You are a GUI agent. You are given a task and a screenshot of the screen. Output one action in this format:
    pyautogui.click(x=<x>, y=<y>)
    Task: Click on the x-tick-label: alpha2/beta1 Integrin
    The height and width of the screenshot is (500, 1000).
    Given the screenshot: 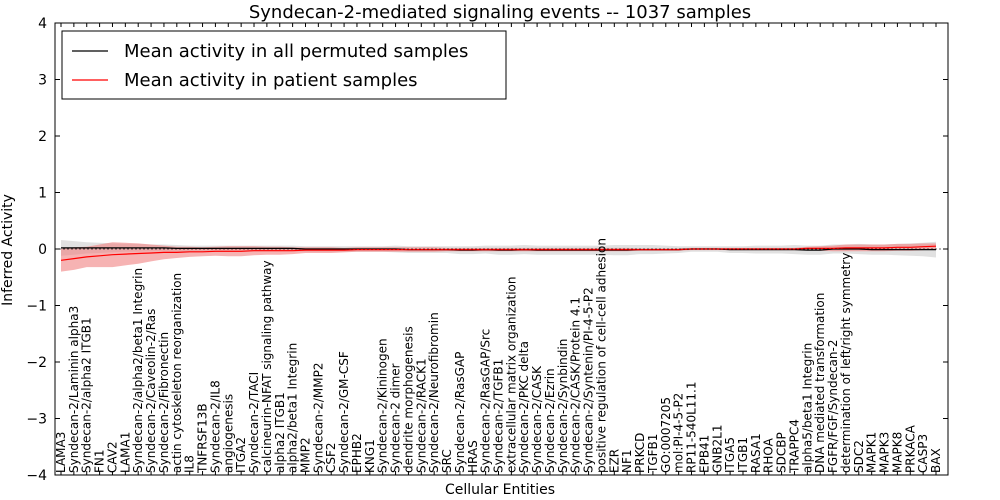 What is the action you would take?
    pyautogui.click(x=293, y=408)
    